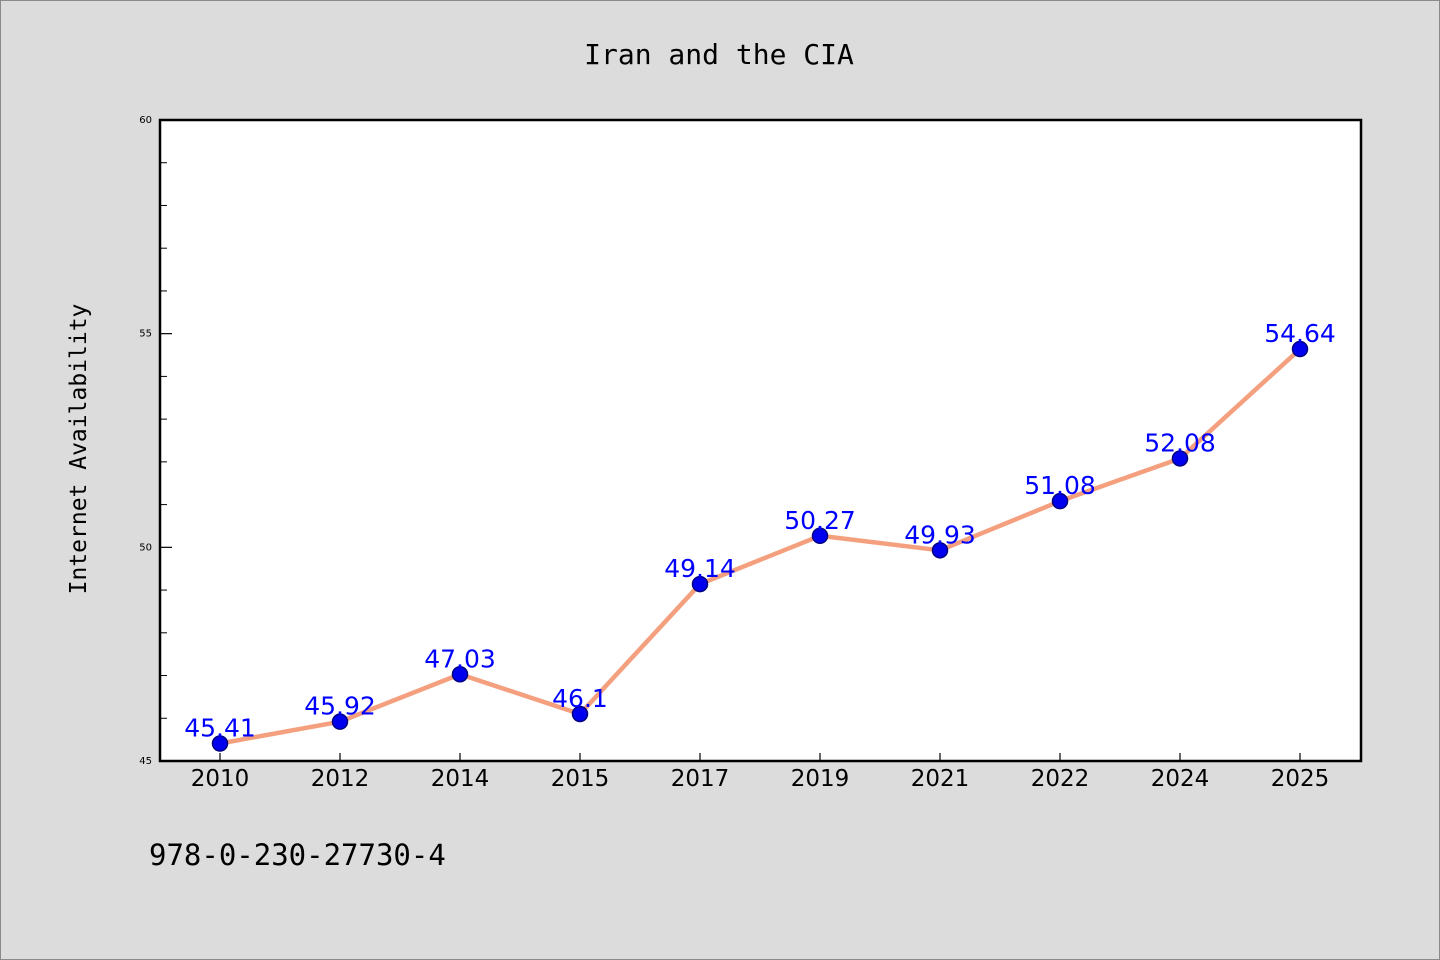 This screenshot has height=960, width=1440. I want to click on data-label: 45.41, so click(220, 727).